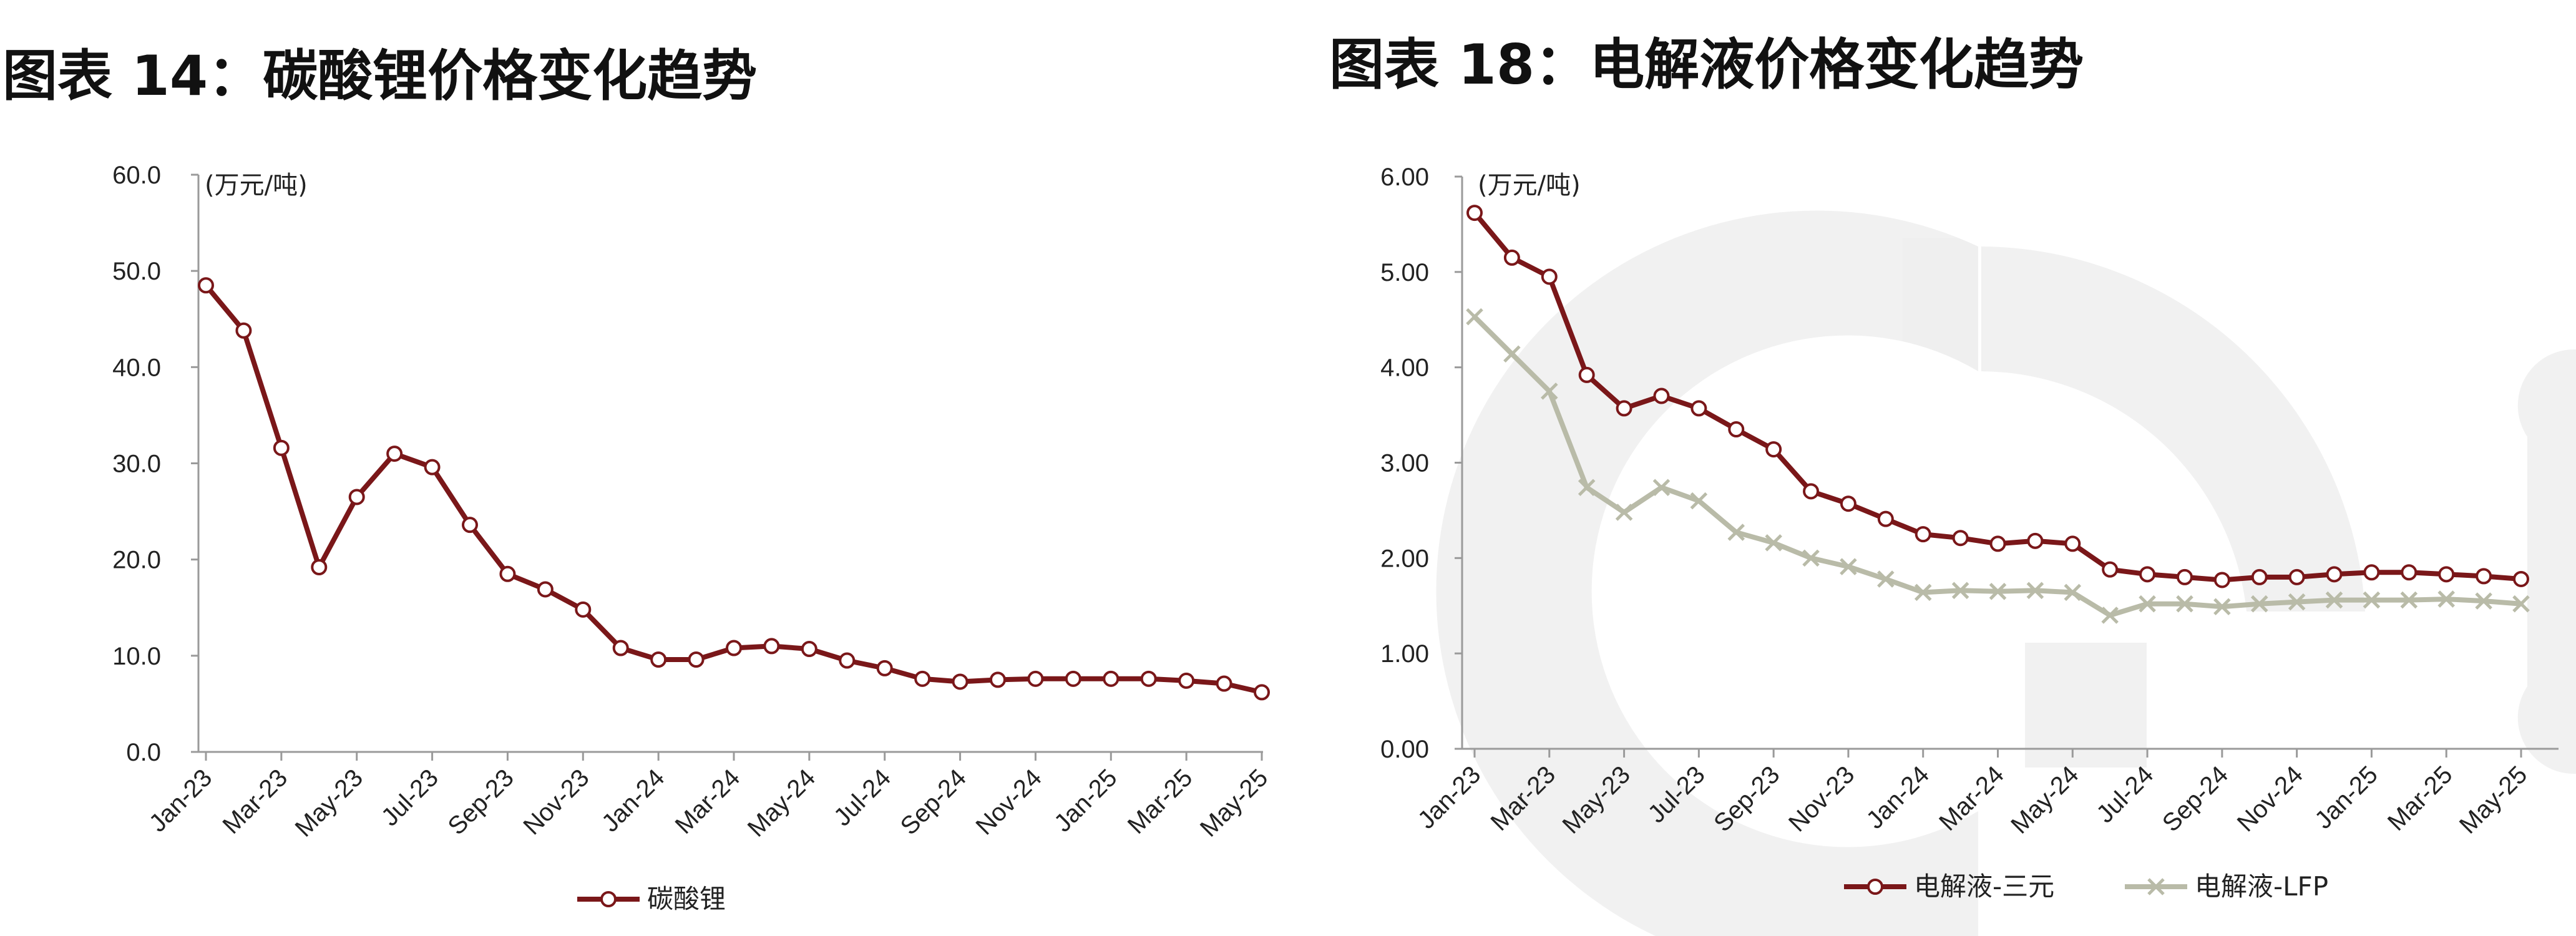 This screenshot has height=936, width=2576. I want to click on x-tick-label: May-24, so click(2045, 800).